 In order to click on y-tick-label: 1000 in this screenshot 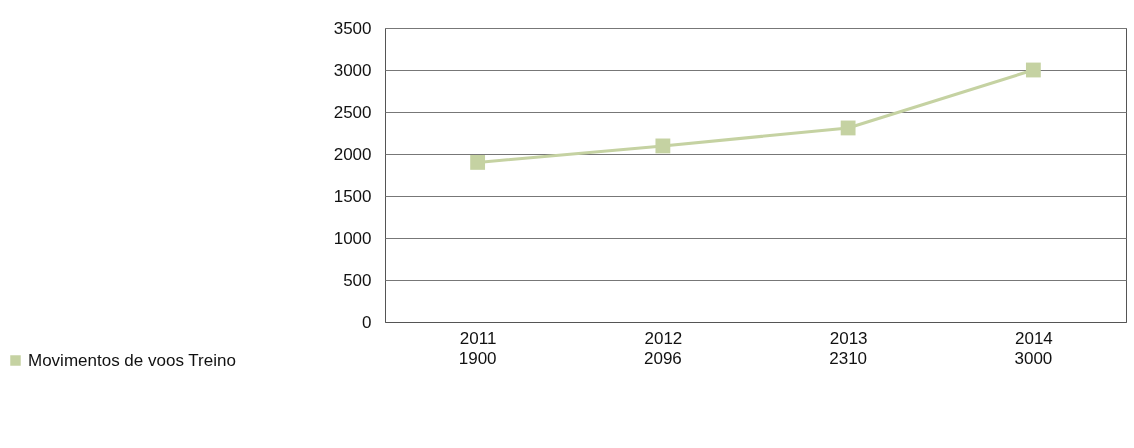, I will do `click(352, 238)`.